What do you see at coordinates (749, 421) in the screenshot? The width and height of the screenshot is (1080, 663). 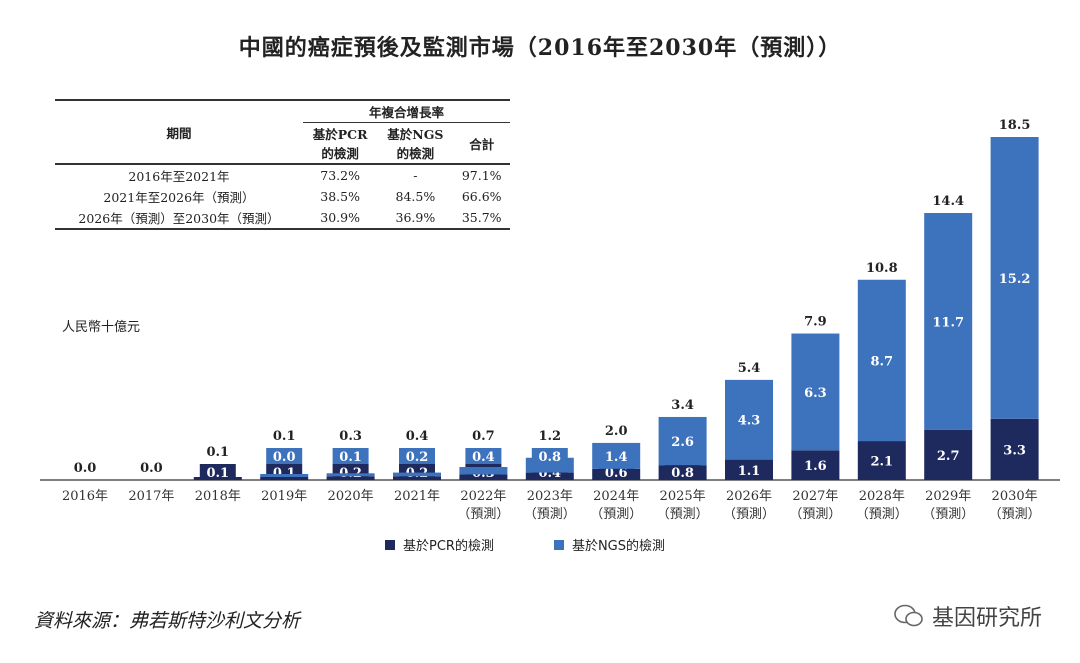 I see `data-label-ngs: 4.3` at bounding box center [749, 421].